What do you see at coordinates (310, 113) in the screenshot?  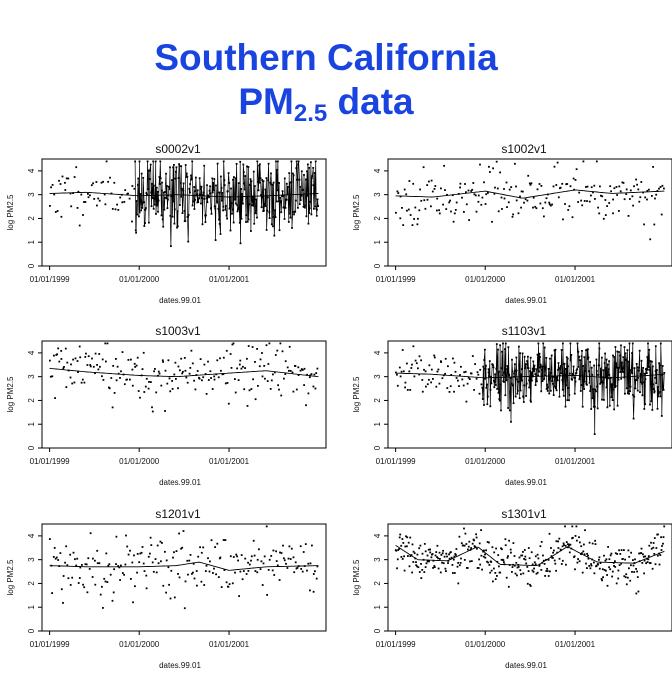 I see `title-pm-subscript: 2.5` at bounding box center [310, 113].